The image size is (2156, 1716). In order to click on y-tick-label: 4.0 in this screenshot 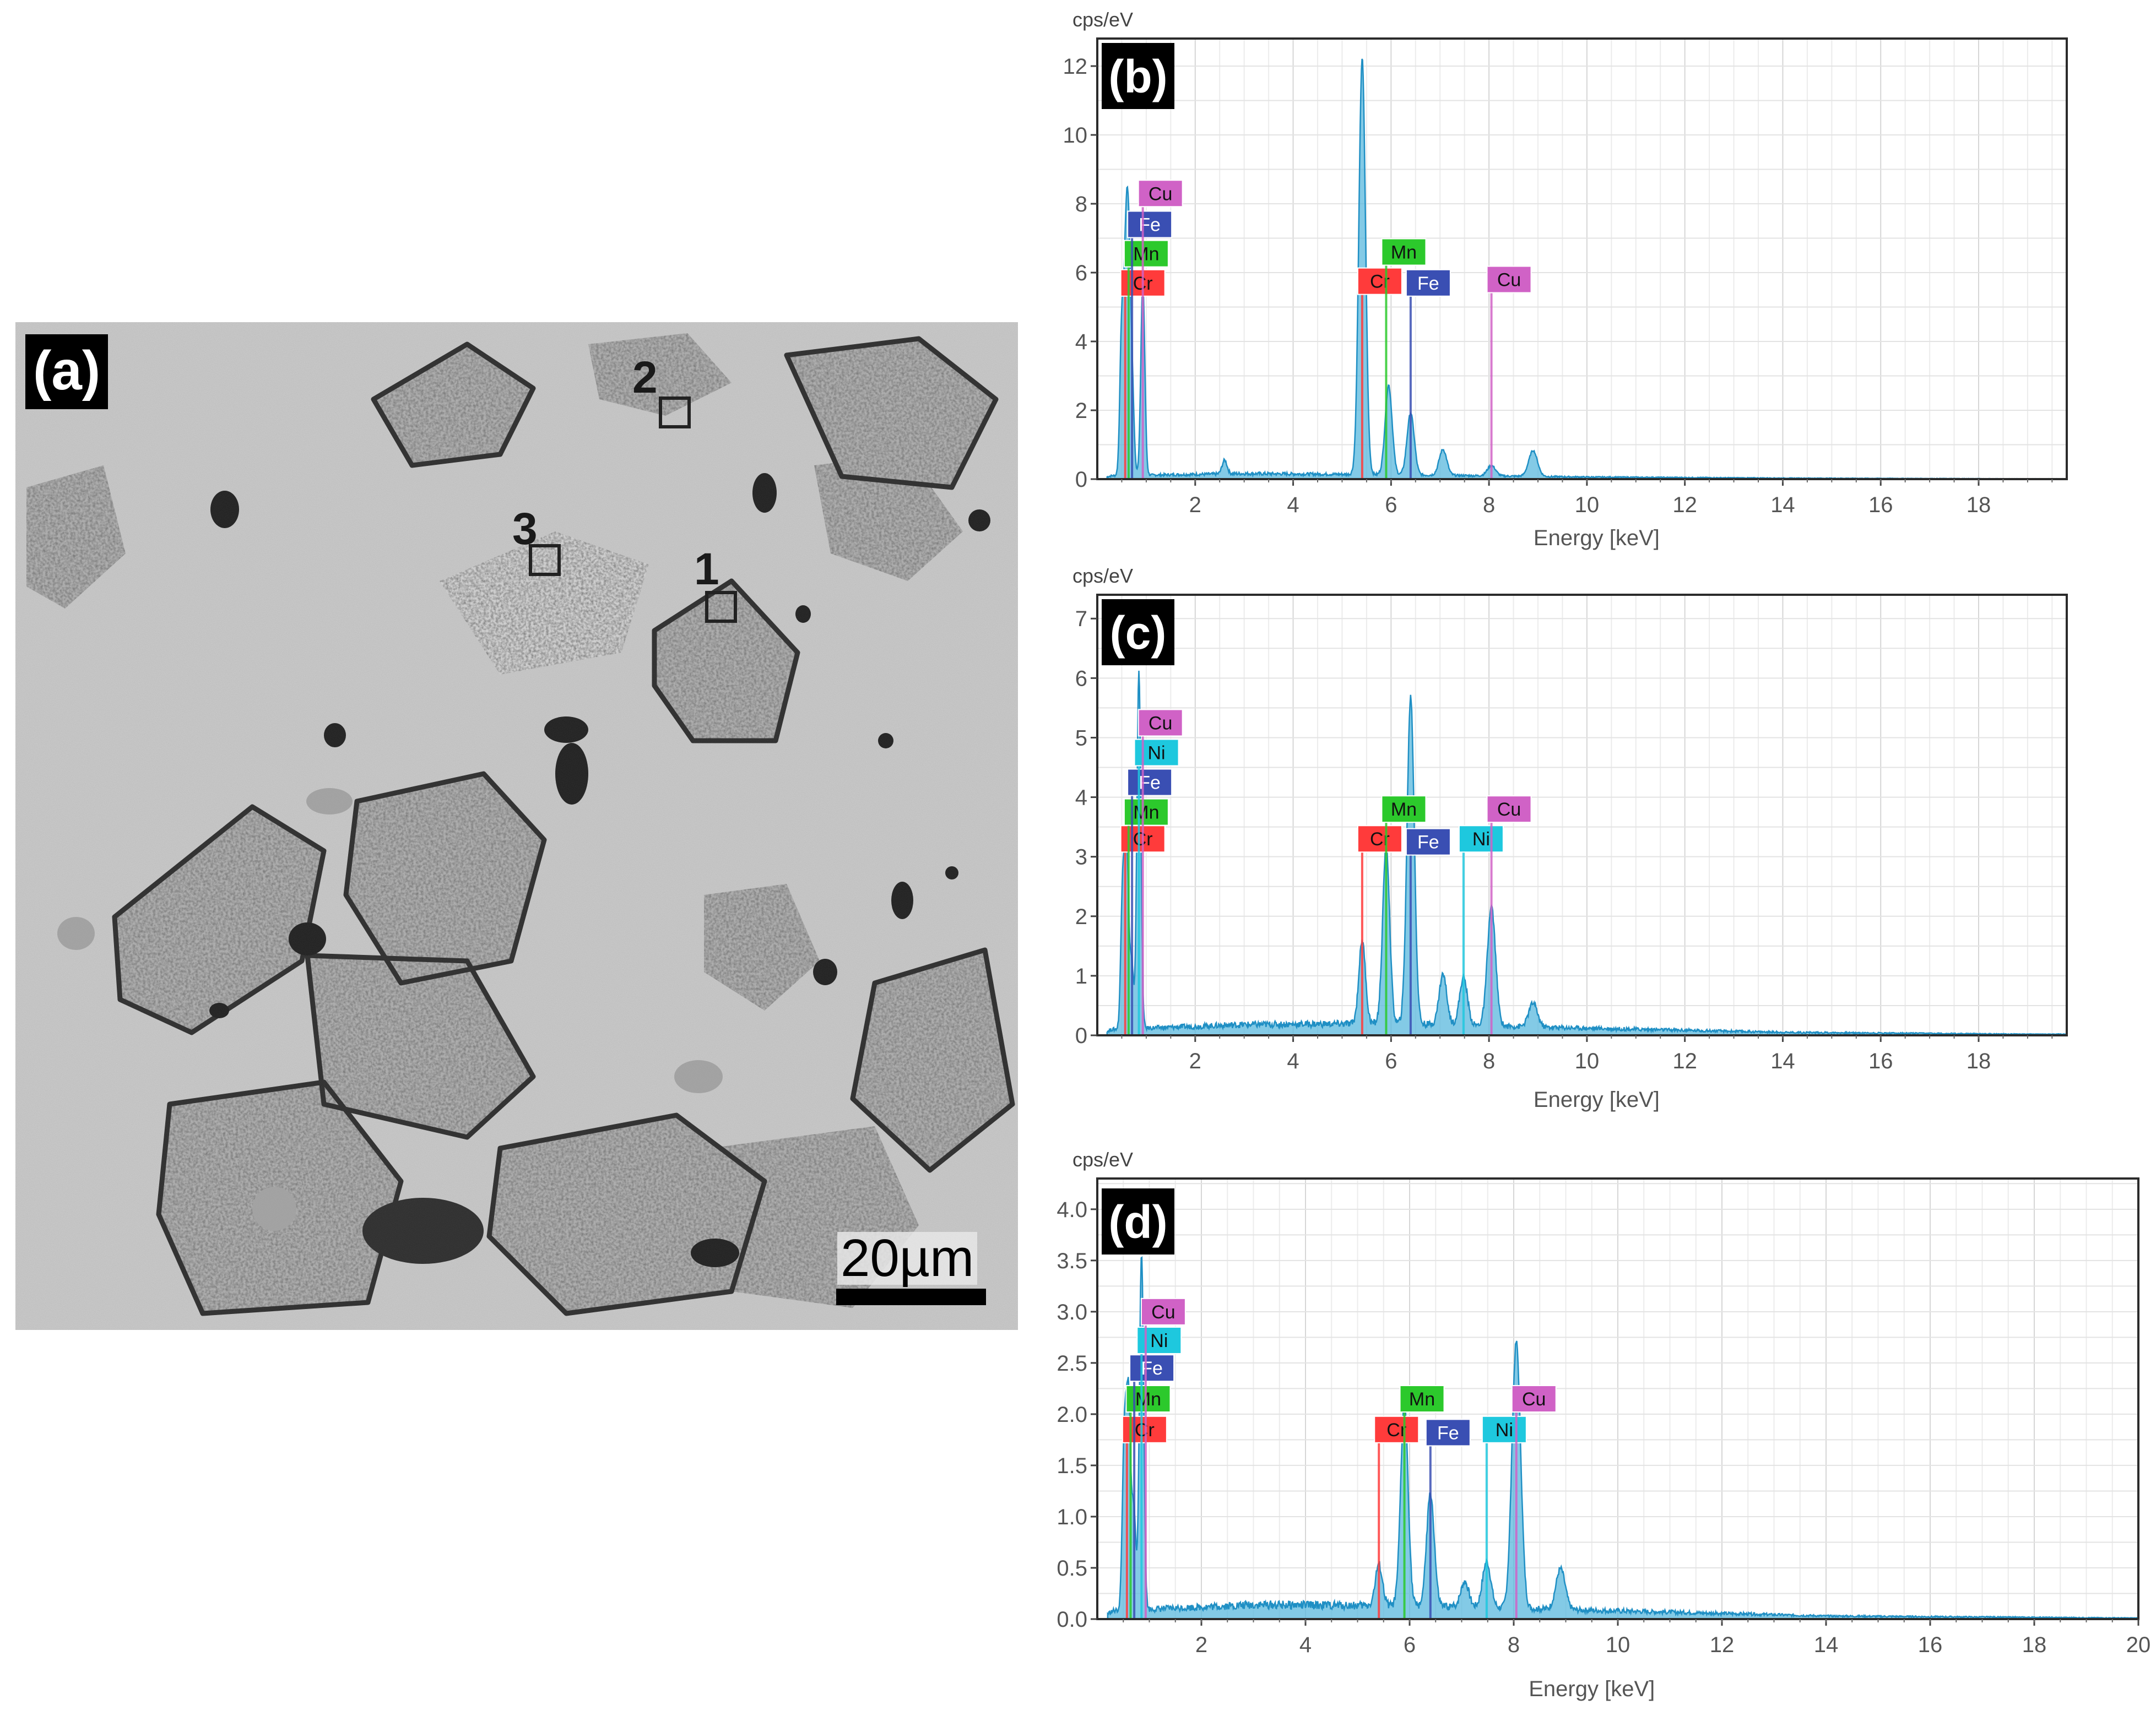, I will do `click(1072, 1210)`.